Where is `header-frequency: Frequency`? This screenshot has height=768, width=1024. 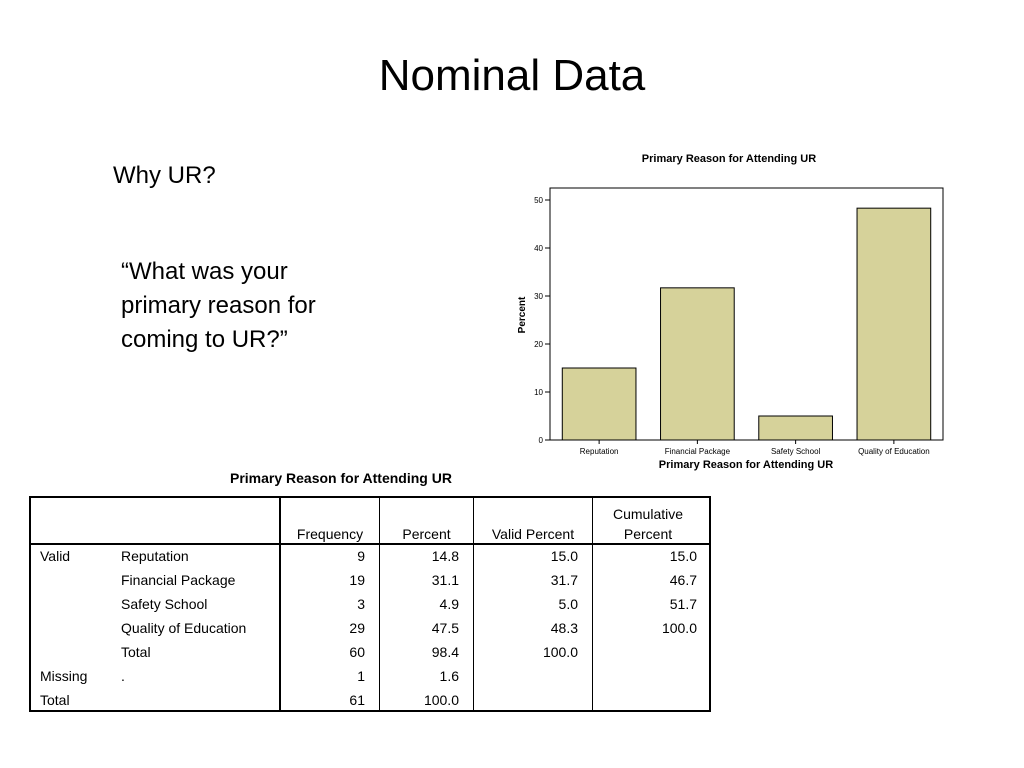 header-frequency: Frequency is located at coordinates (330, 534).